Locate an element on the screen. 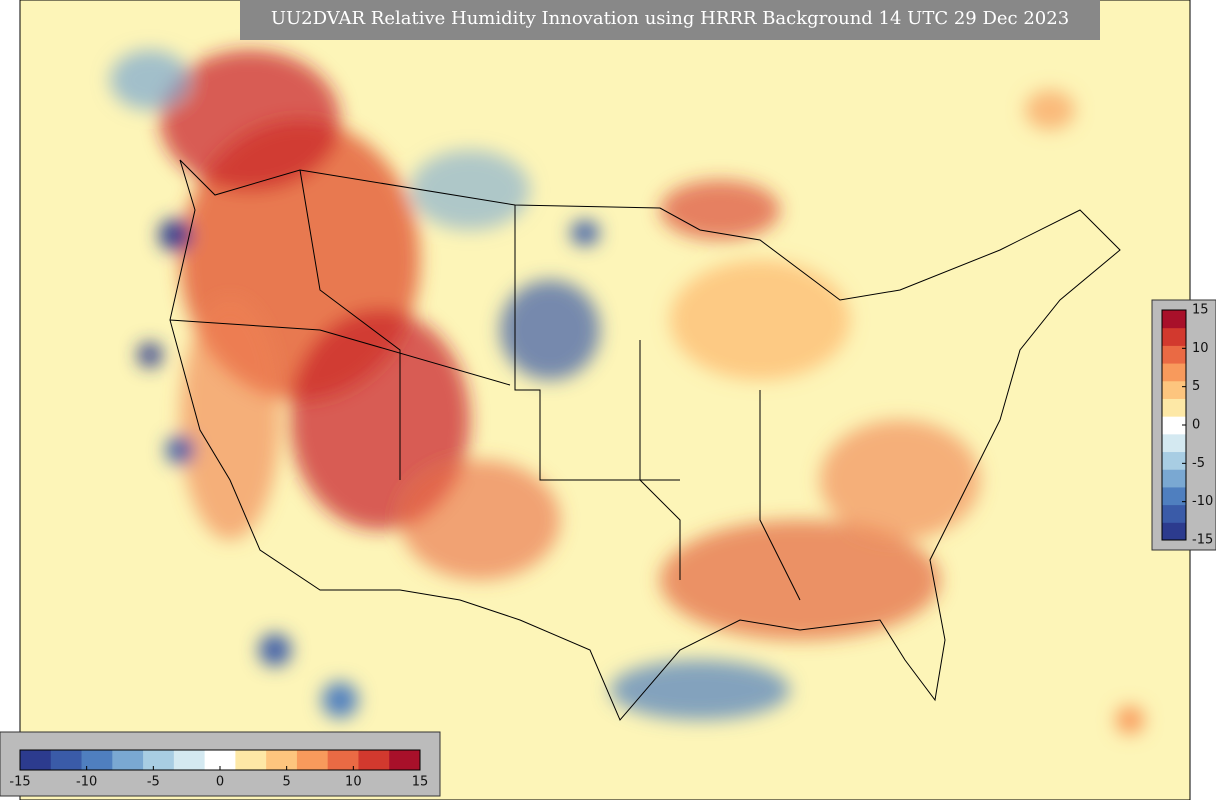 The image size is (1216, 804). title-box is located at coordinates (670, 20).